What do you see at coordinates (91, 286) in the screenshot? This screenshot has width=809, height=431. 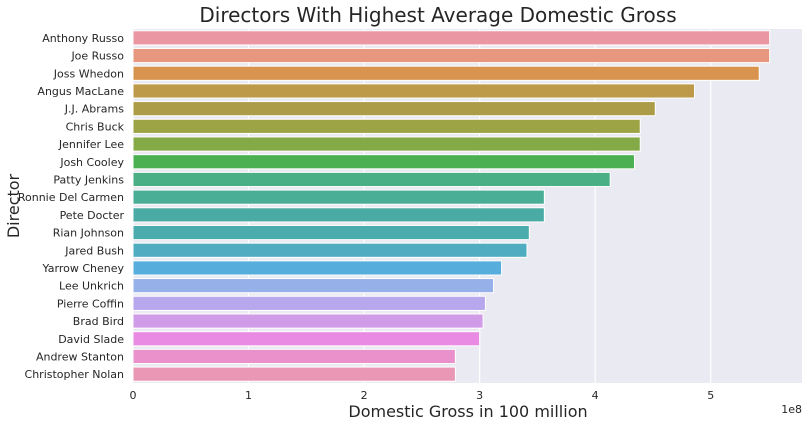 I see `y-tick-label: Lee Unkrich` at bounding box center [91, 286].